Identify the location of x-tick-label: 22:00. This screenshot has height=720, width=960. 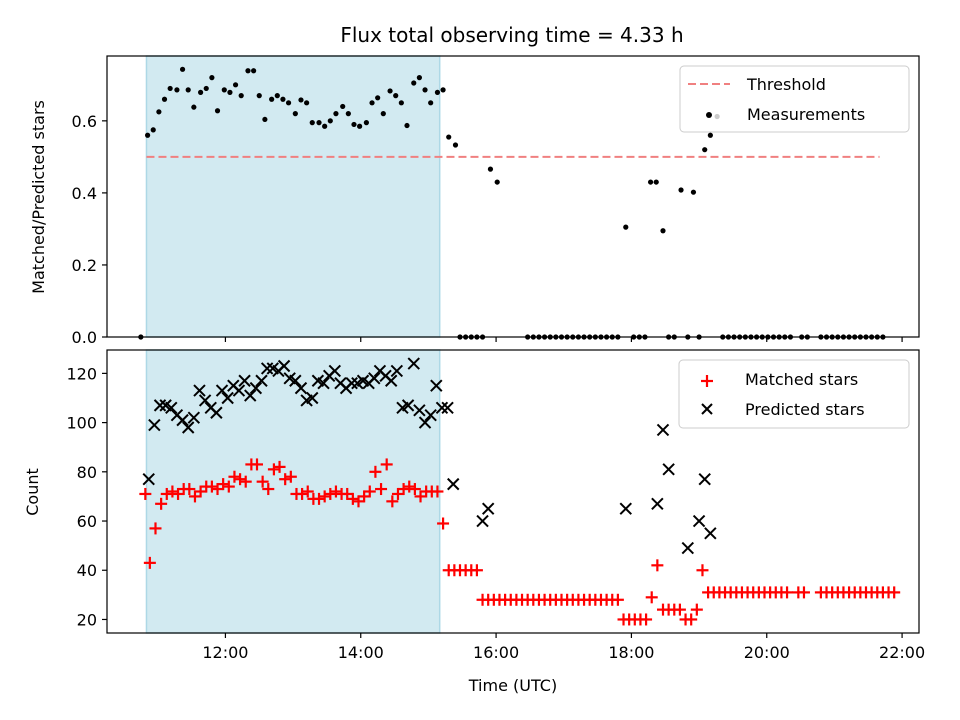
(902, 652).